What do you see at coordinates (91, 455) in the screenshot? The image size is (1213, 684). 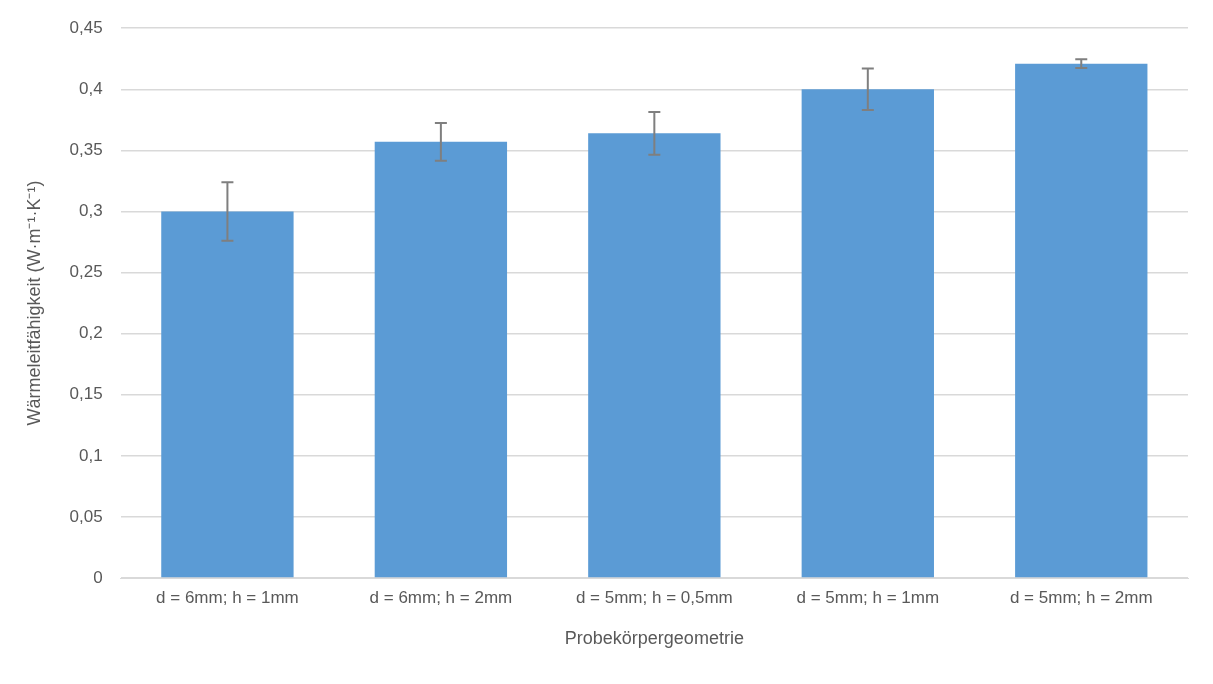 I see `y-tick-label: 0,1` at bounding box center [91, 455].